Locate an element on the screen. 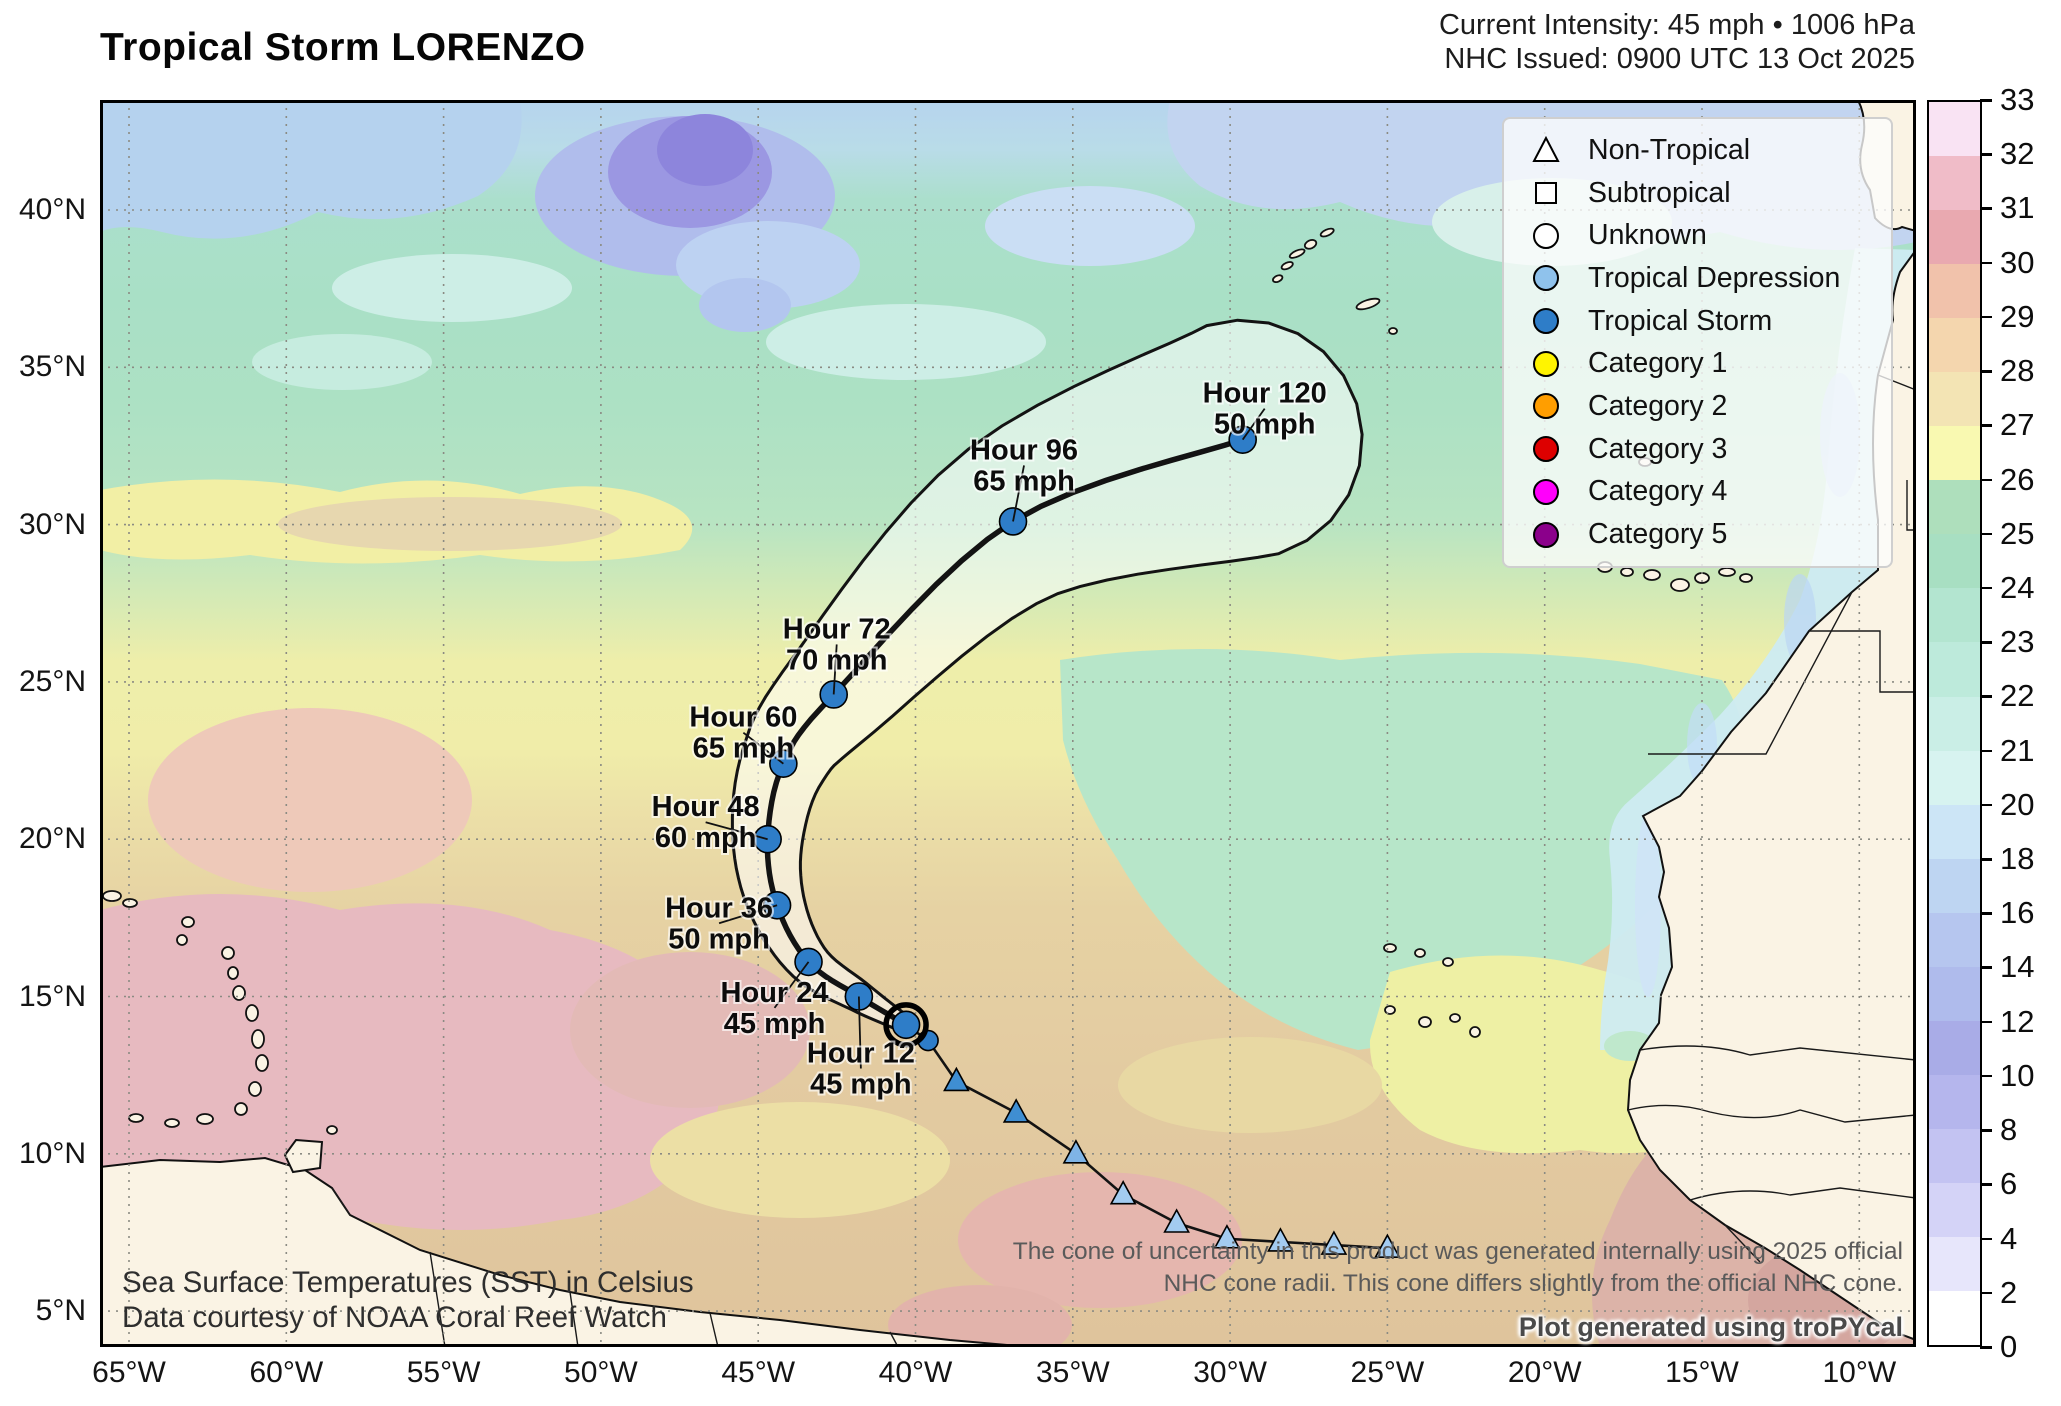 This screenshot has height=1406, width=2061. colorbar-tick-label: 29 is located at coordinates (2017, 316).